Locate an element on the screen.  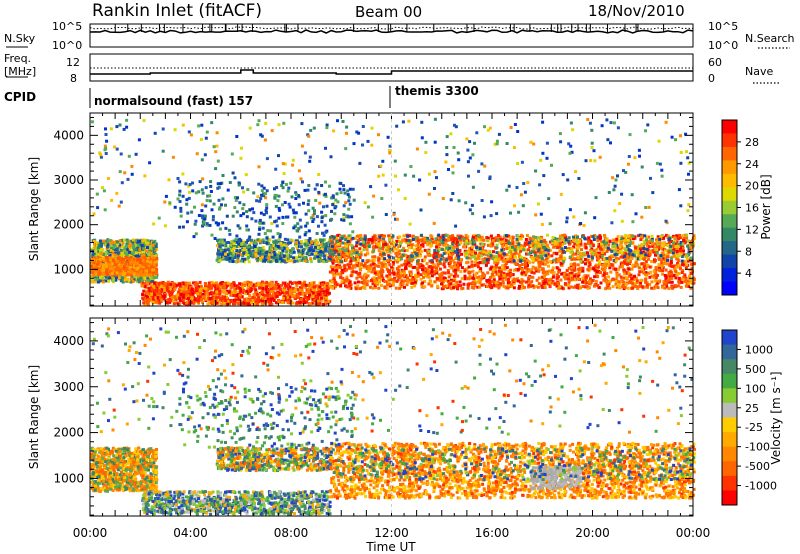
plot-title: Rankin Inlet (fitACF) is located at coordinates (177, 11).